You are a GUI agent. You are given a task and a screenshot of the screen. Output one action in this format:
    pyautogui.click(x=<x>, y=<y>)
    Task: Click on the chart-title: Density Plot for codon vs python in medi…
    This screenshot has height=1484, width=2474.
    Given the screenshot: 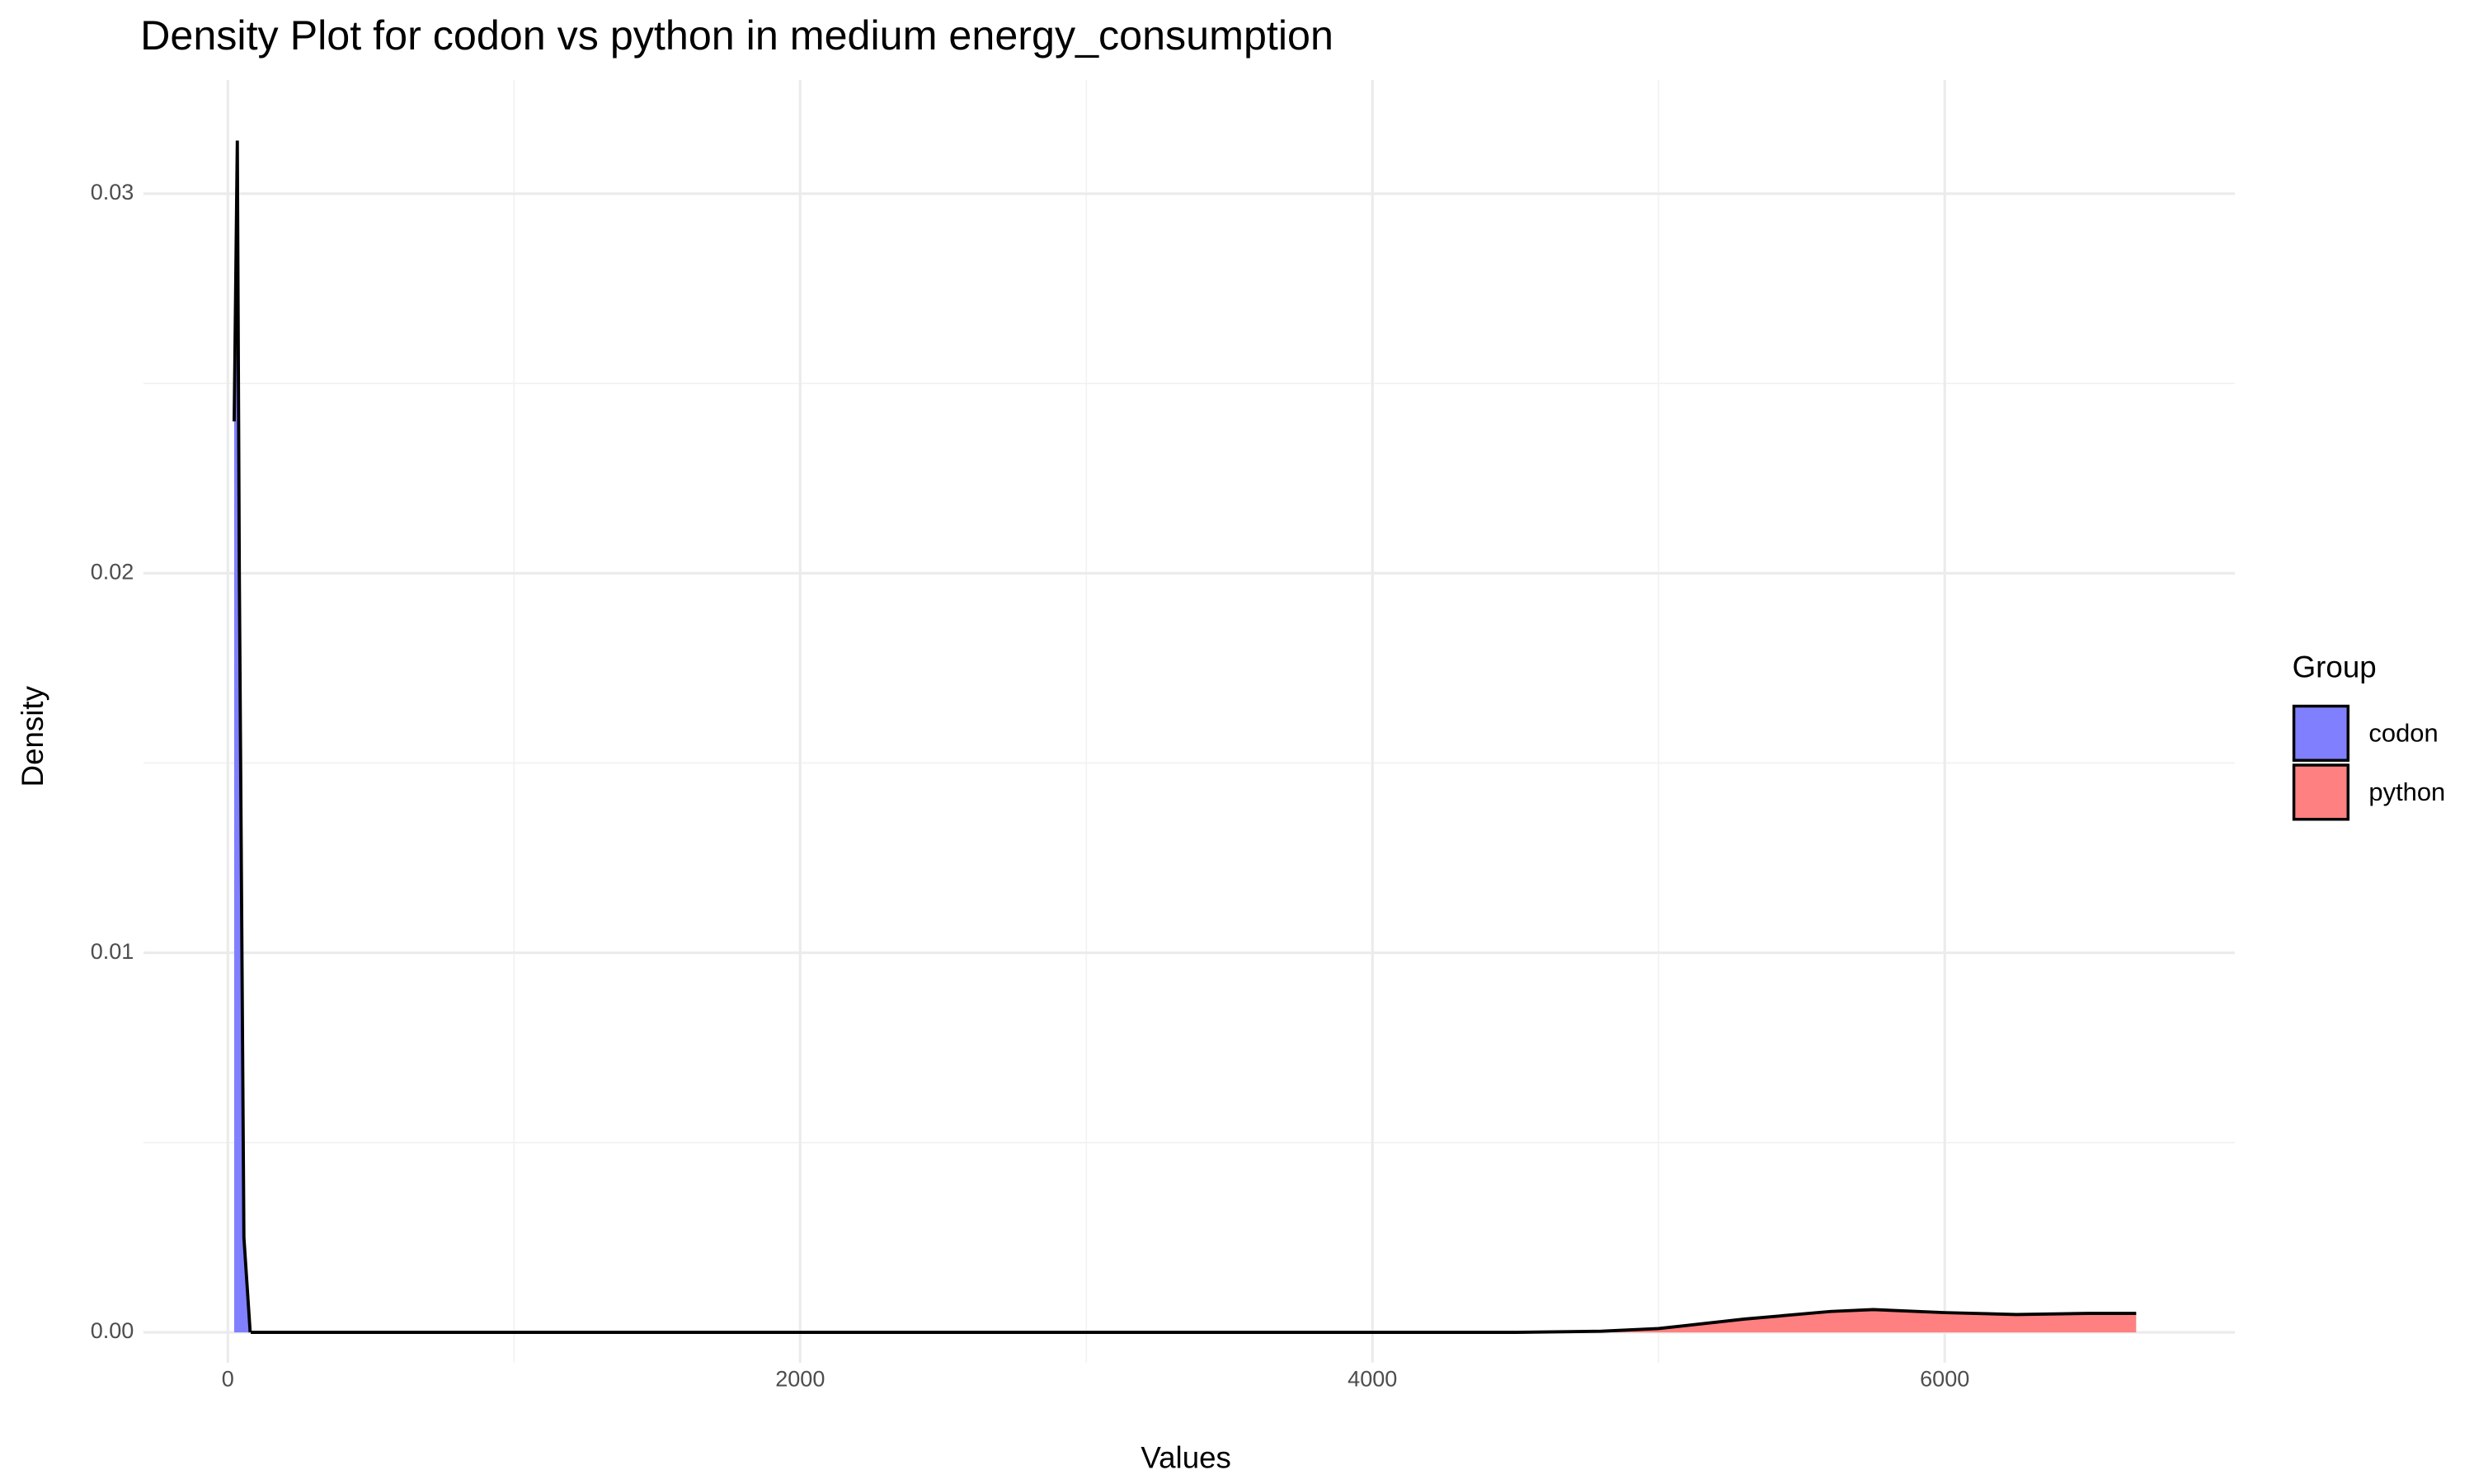 What is the action you would take?
    pyautogui.click(x=736, y=35)
    